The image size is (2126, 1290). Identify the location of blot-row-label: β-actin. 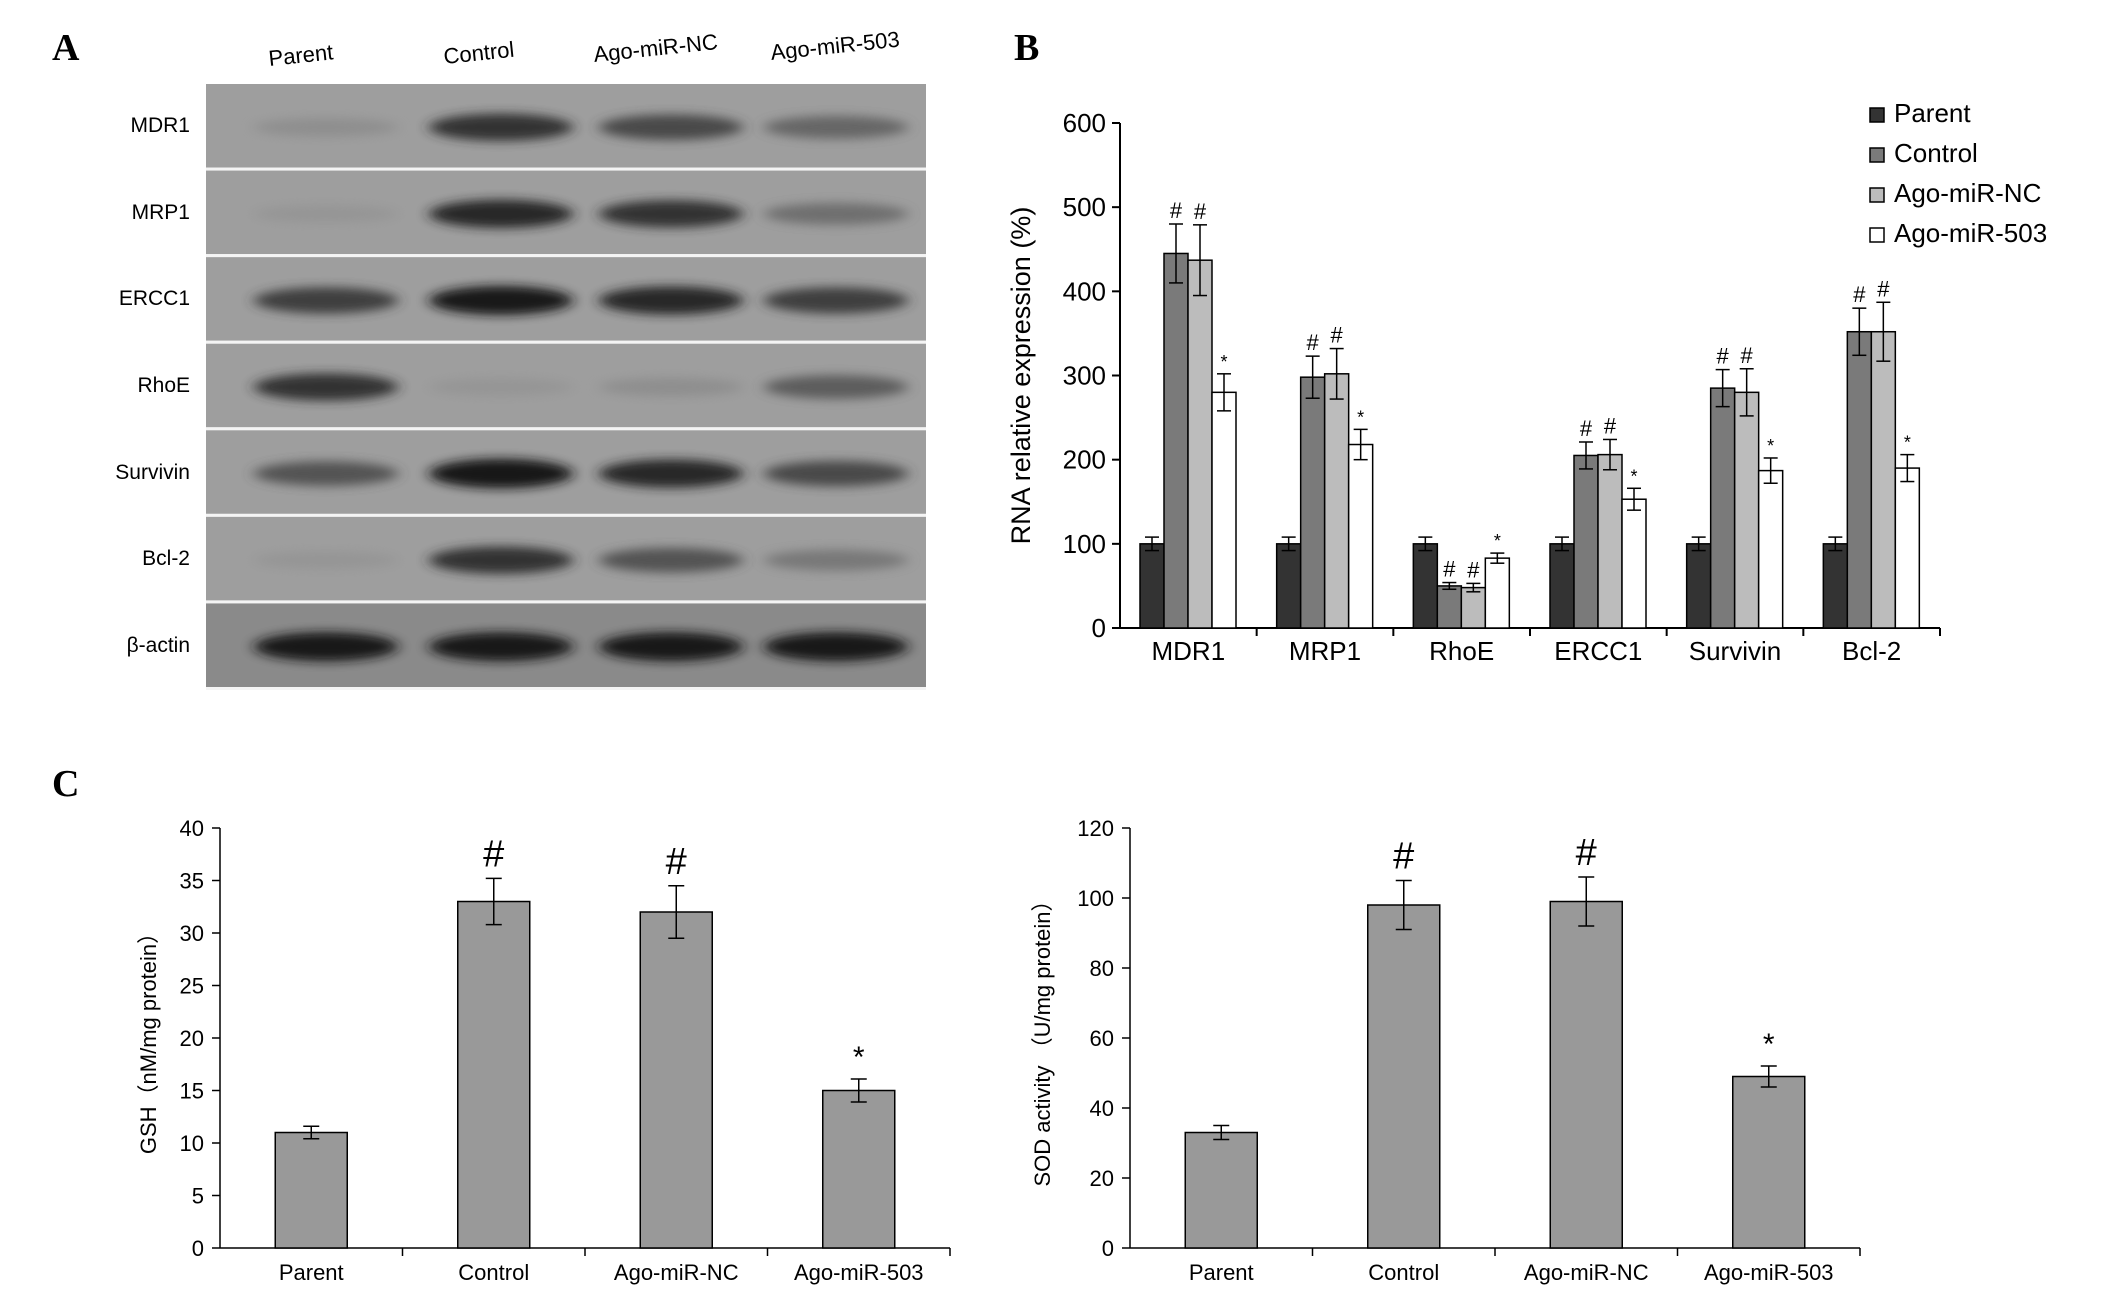
(158, 645).